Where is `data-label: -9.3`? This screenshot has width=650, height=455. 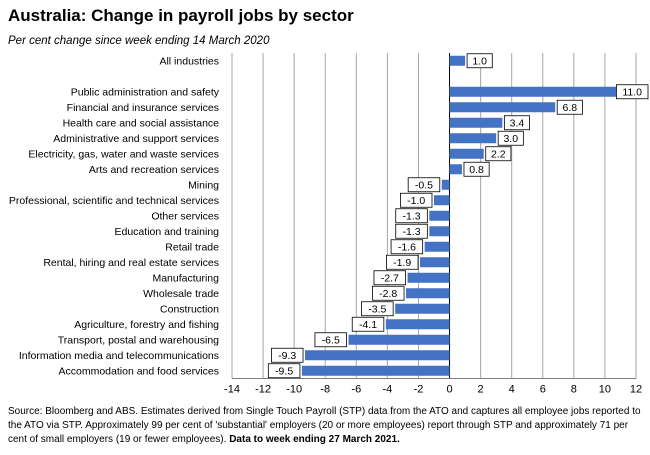
data-label: -9.3 is located at coordinates (287, 356).